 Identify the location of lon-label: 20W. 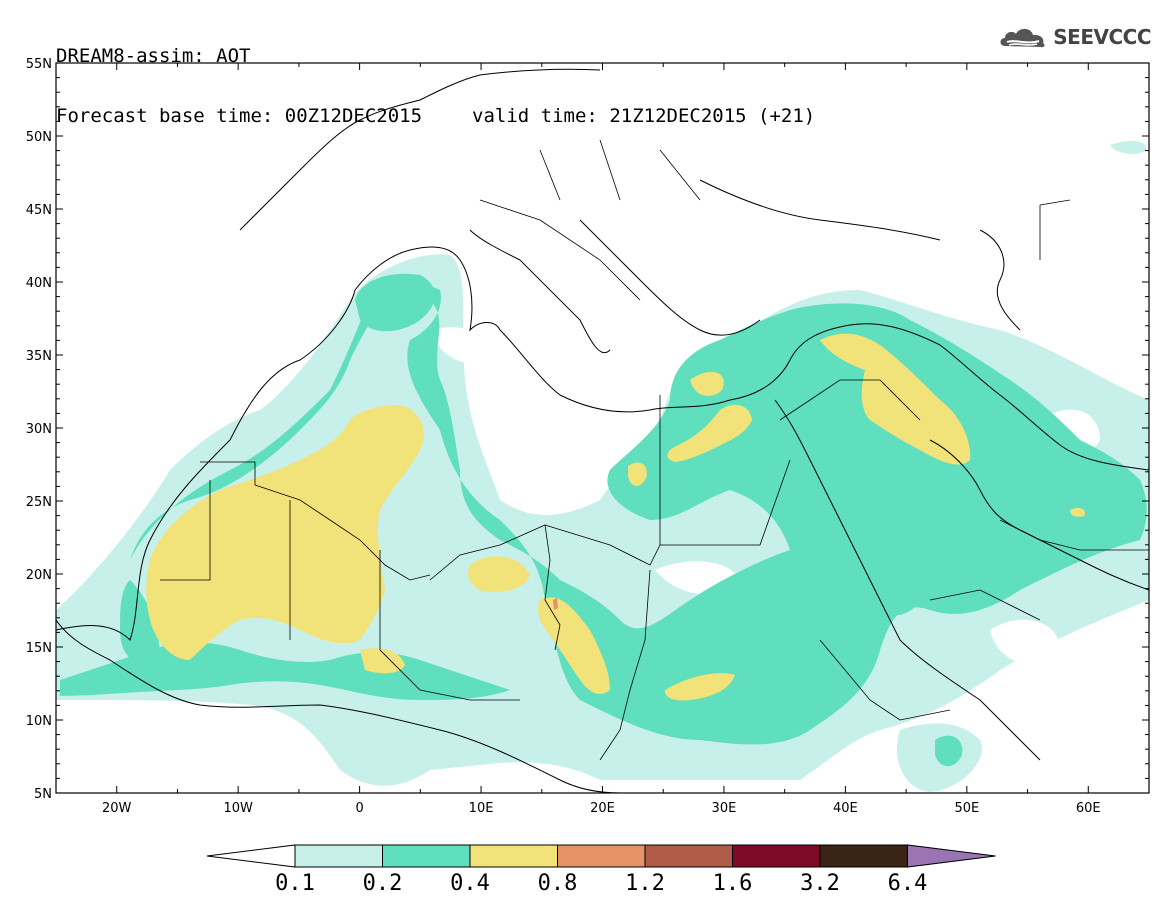
(117, 808).